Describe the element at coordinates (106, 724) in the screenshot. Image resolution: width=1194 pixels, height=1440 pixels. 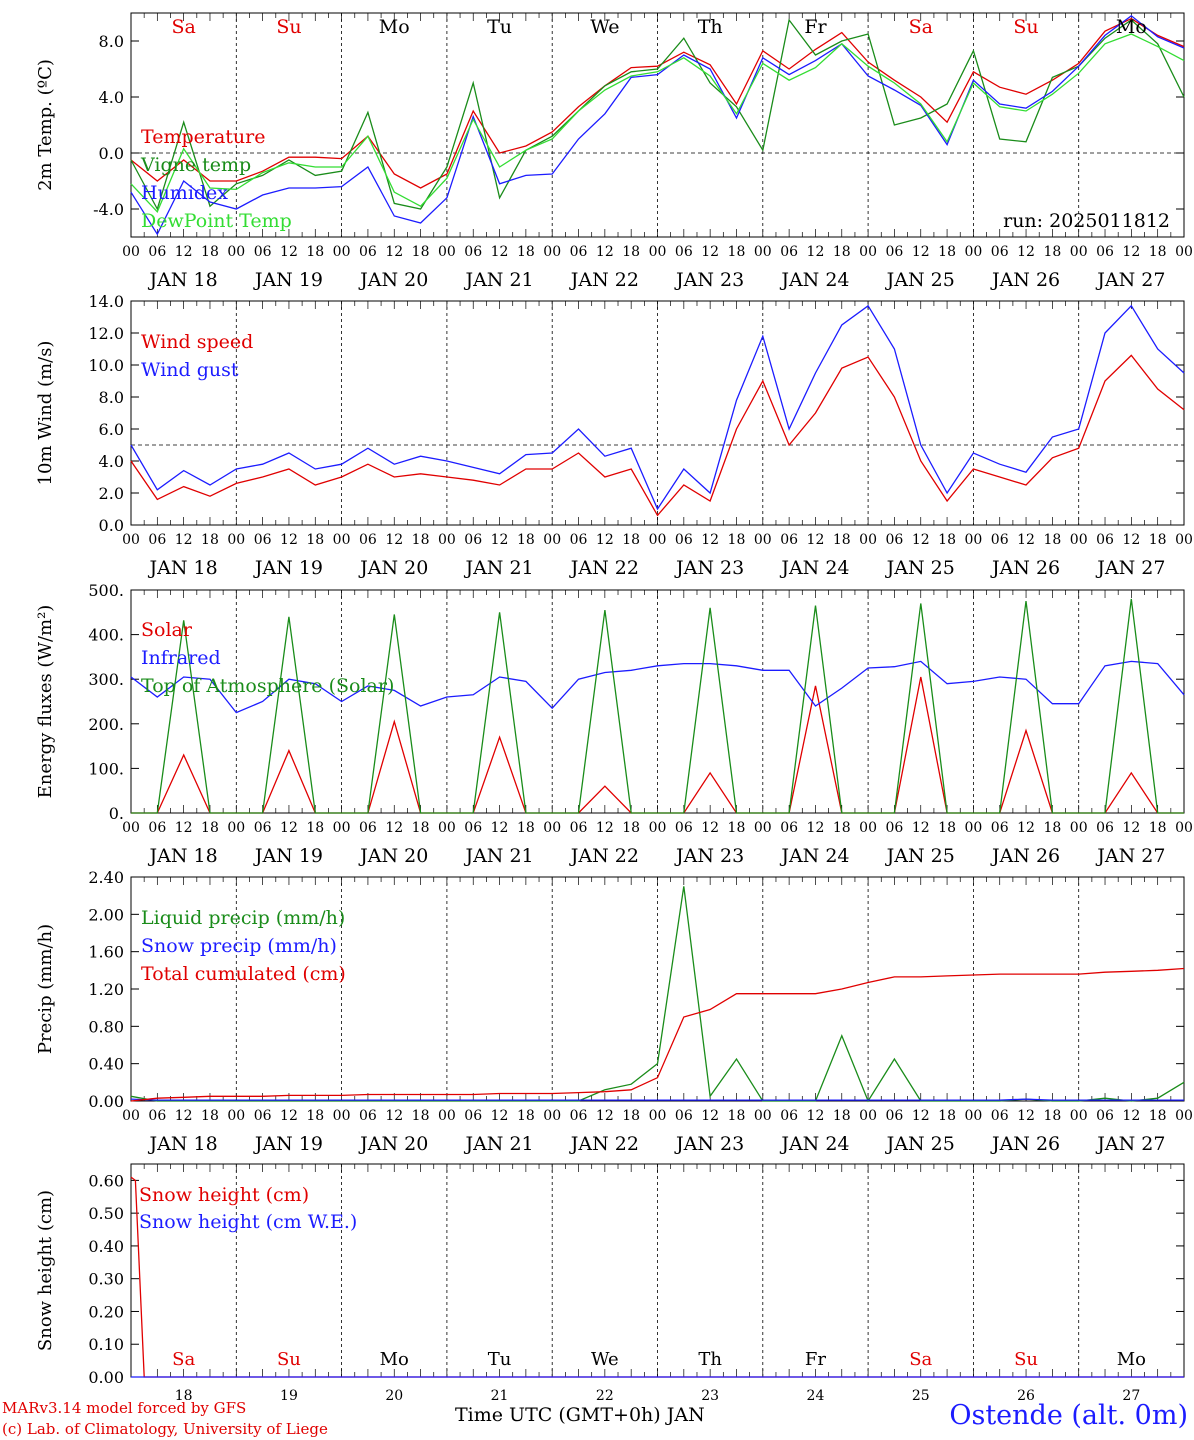
I see `y-tick-label: 200.` at that location.